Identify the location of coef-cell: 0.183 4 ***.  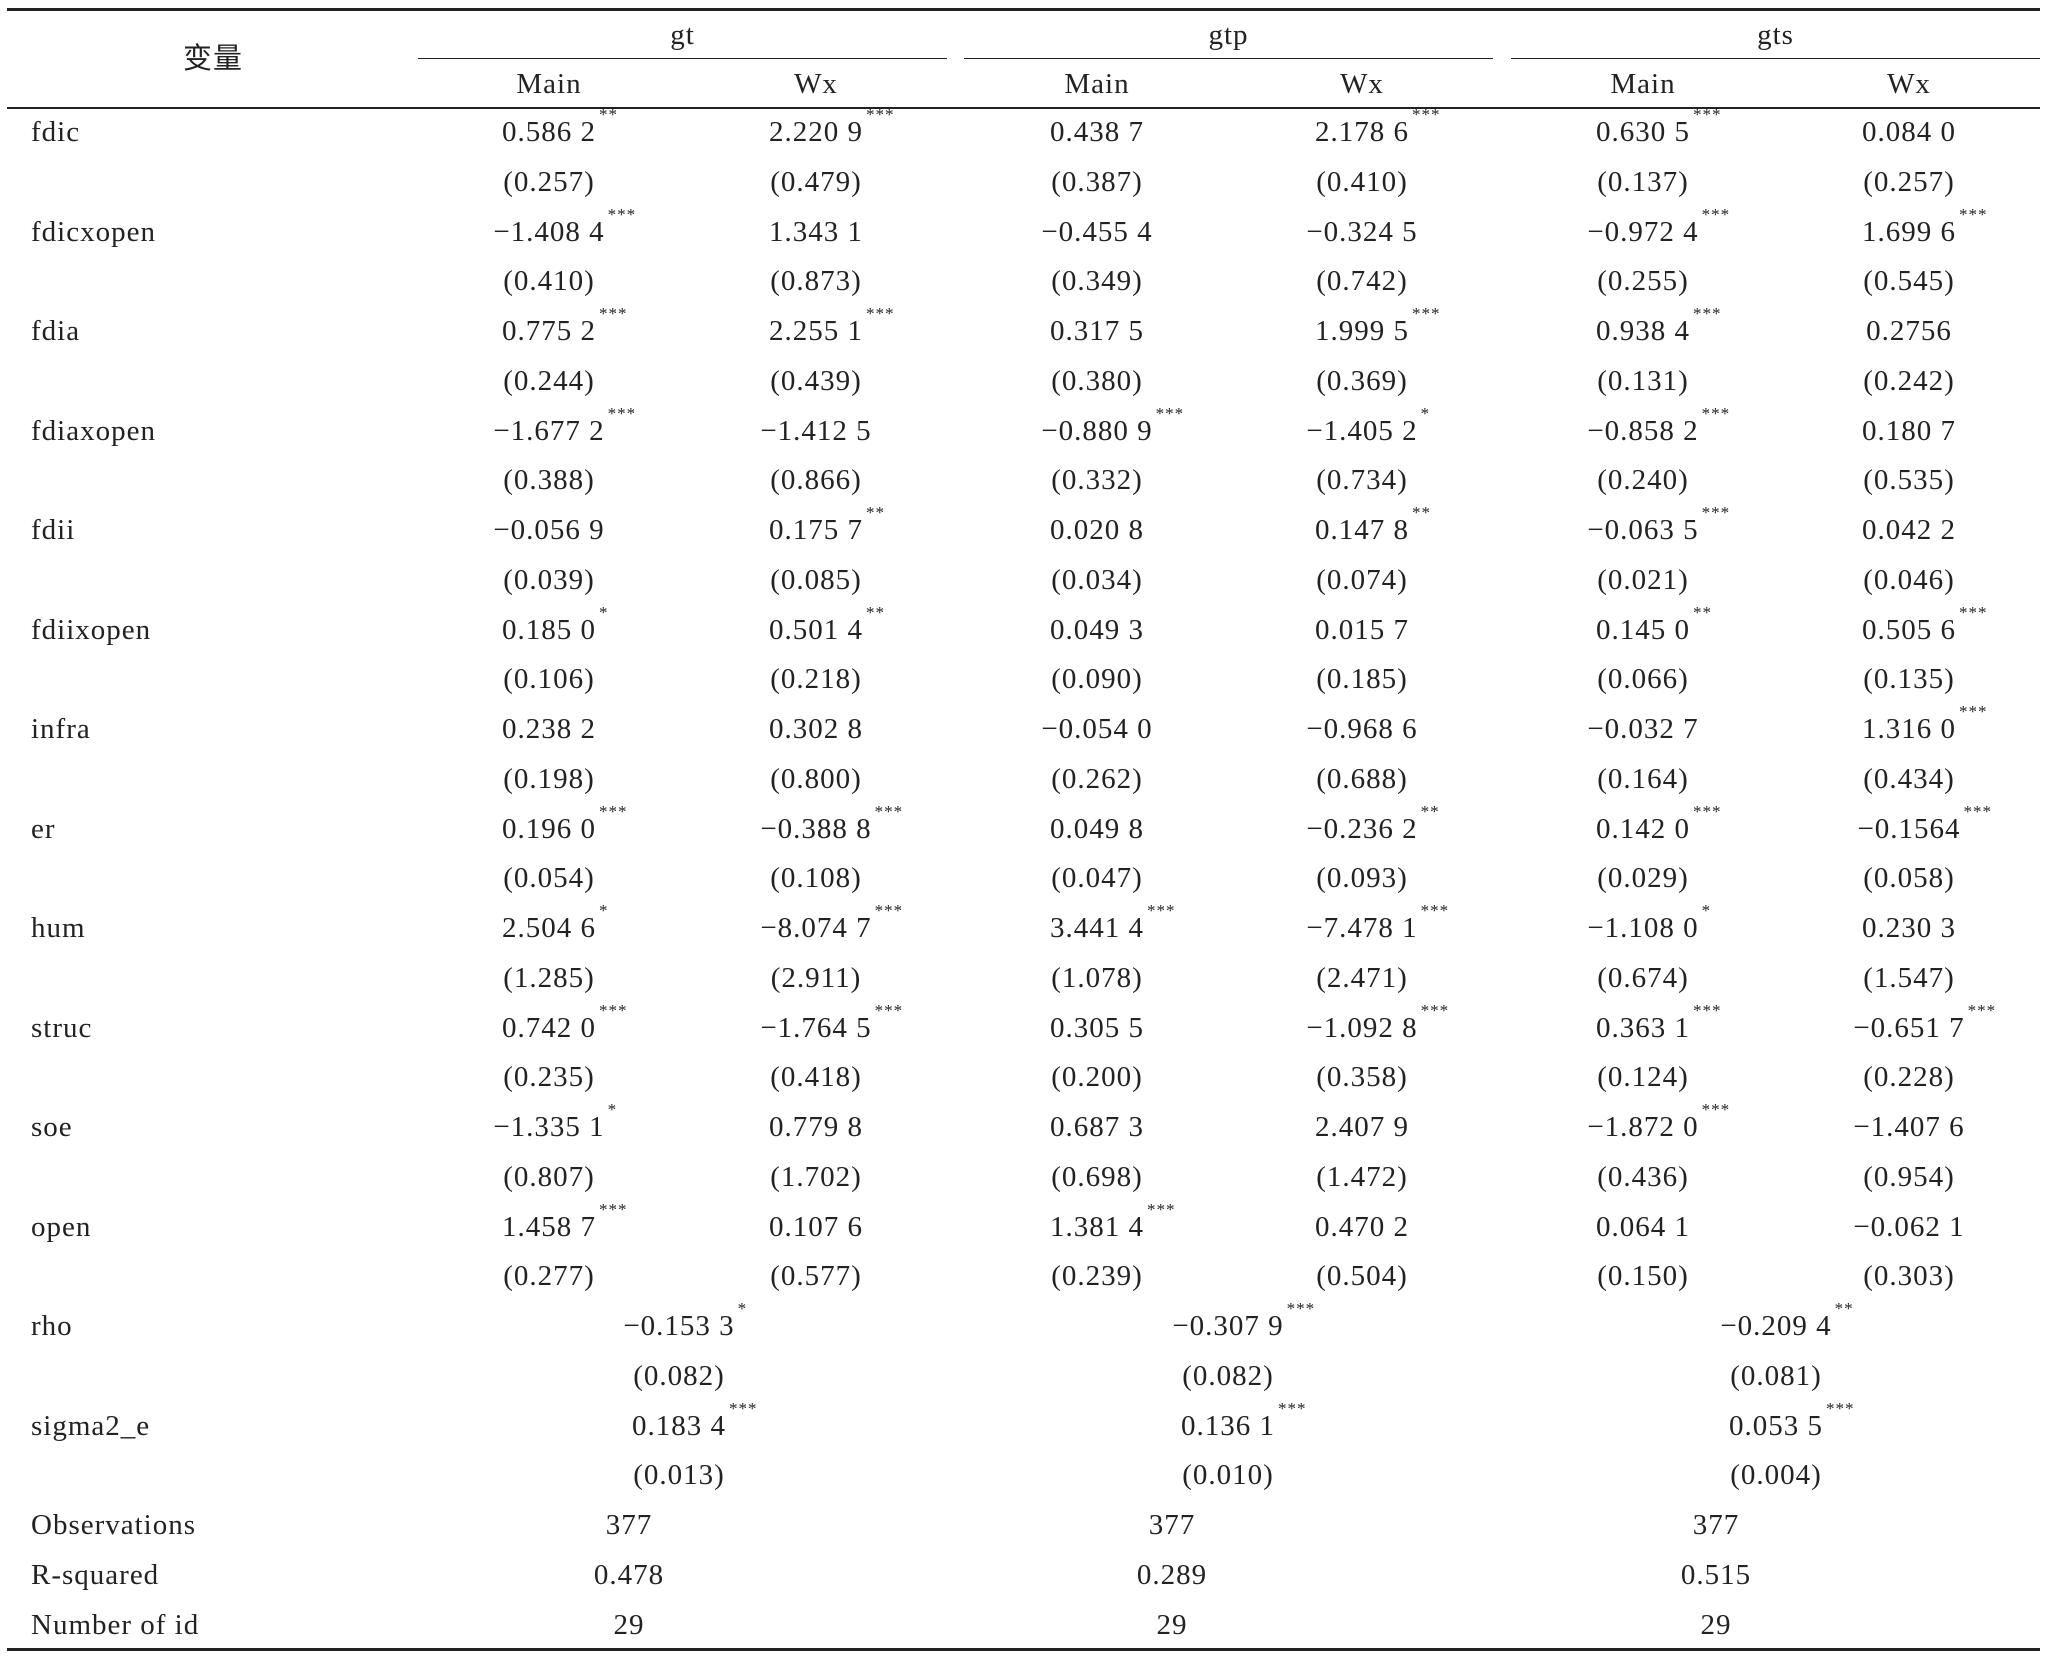
(694, 1421).